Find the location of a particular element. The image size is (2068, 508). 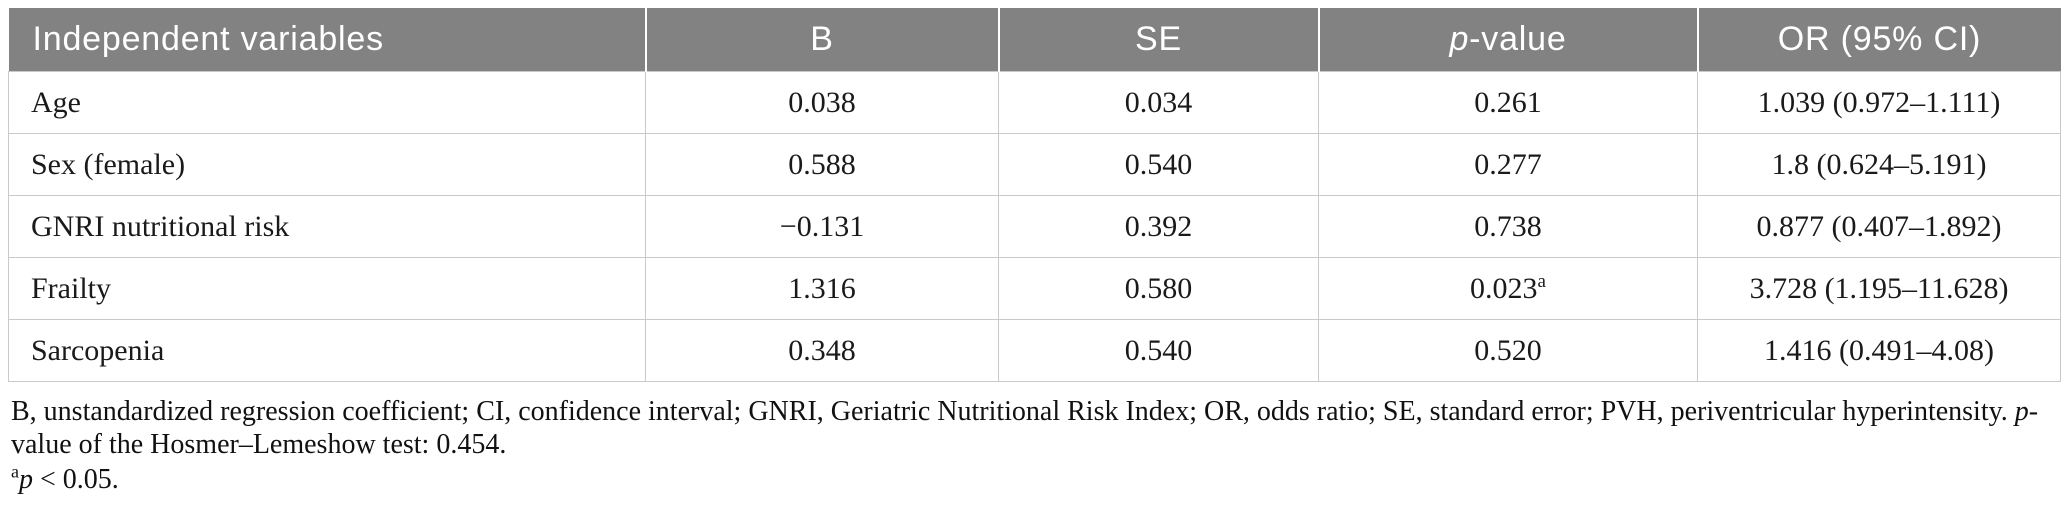

cell-p-value: 0.277 is located at coordinates (1508, 164).